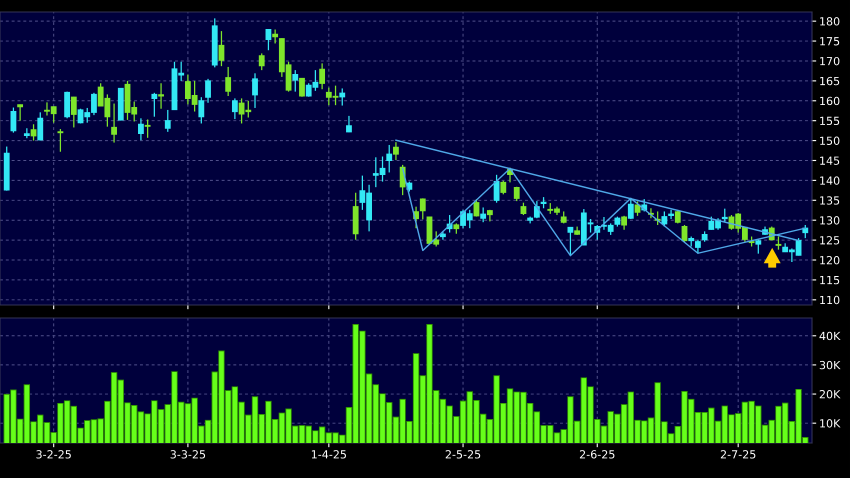  Describe the element at coordinates (830, 365) in the screenshot. I see `y-tick-label: 30K` at that location.